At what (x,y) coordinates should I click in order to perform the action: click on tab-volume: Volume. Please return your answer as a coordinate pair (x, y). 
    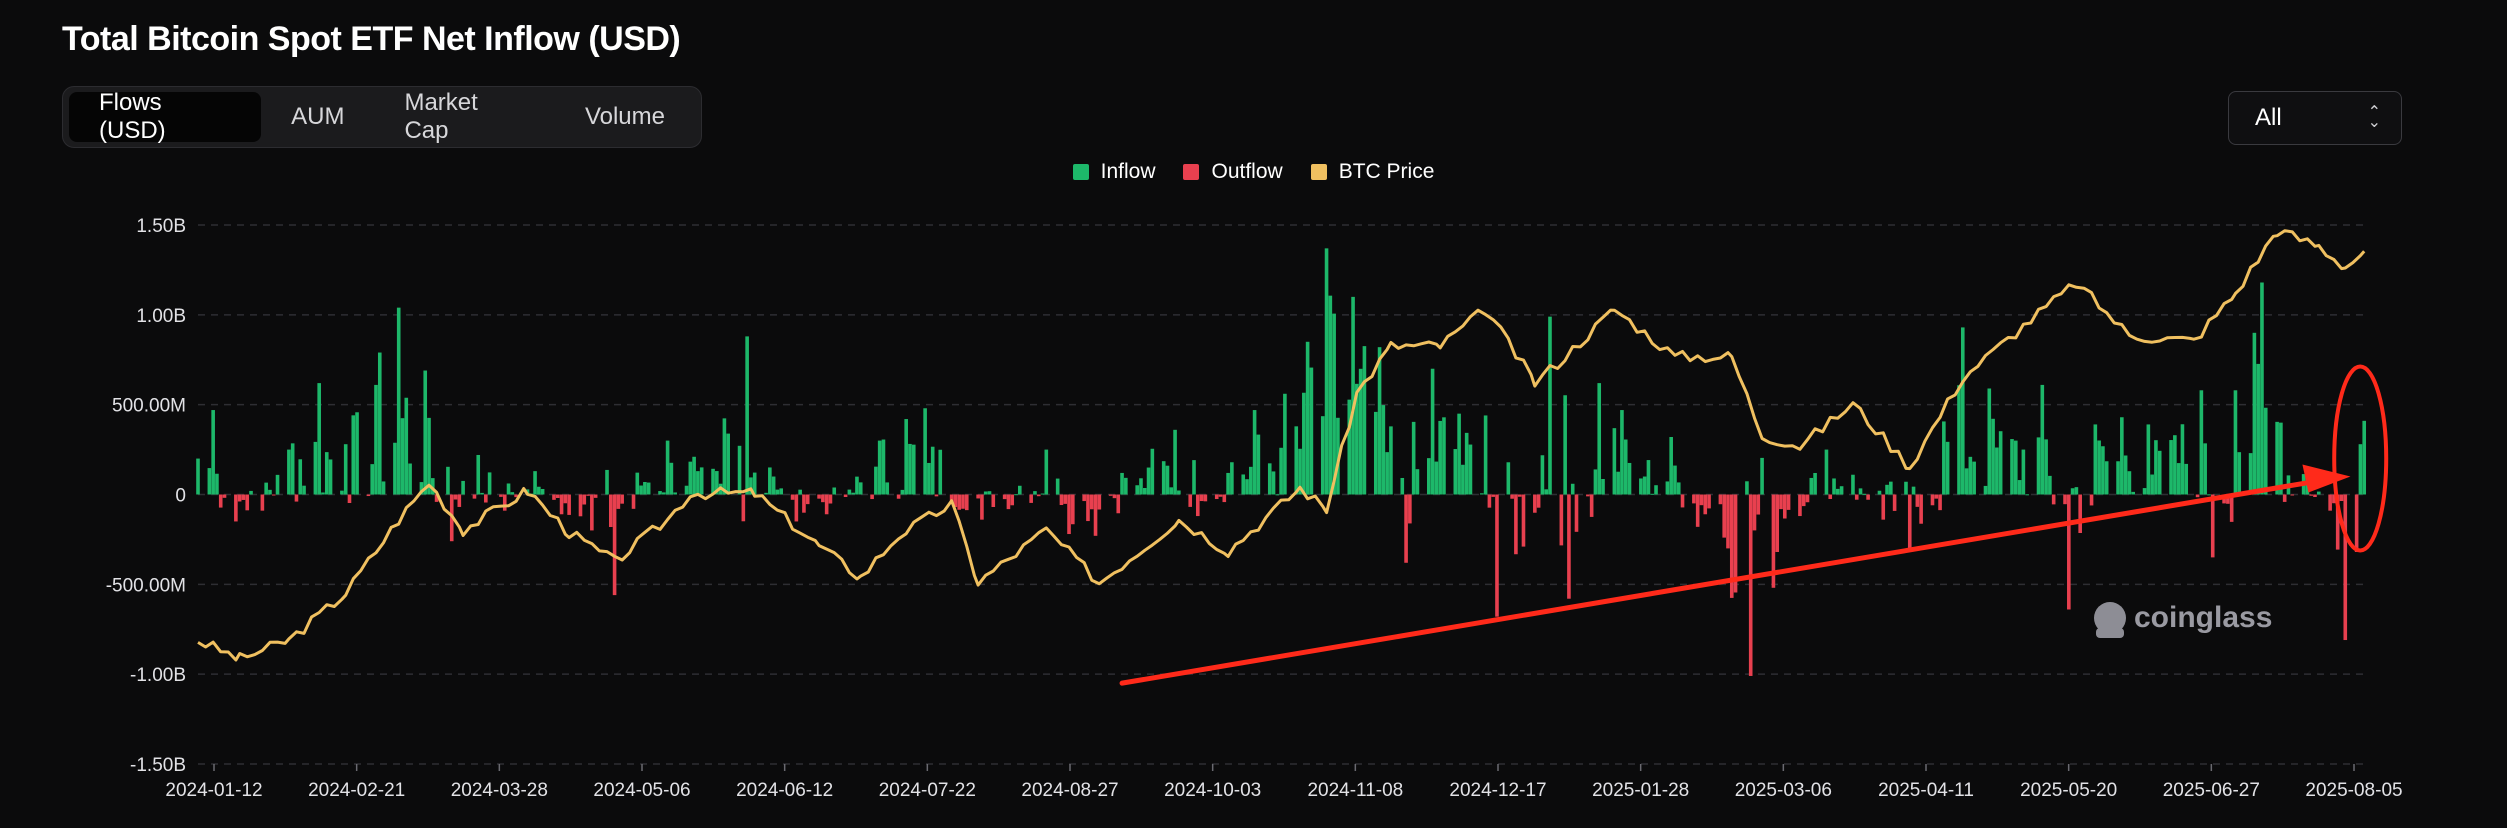
    Looking at the image, I should click on (624, 116).